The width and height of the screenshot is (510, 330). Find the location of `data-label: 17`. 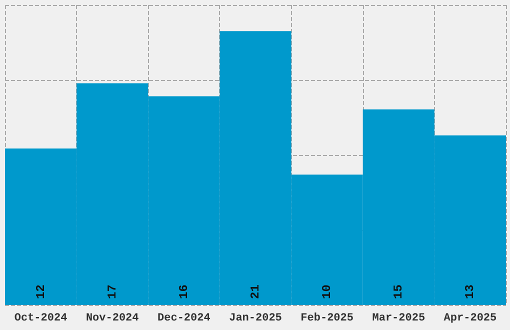

data-label: 17 is located at coordinates (112, 291).